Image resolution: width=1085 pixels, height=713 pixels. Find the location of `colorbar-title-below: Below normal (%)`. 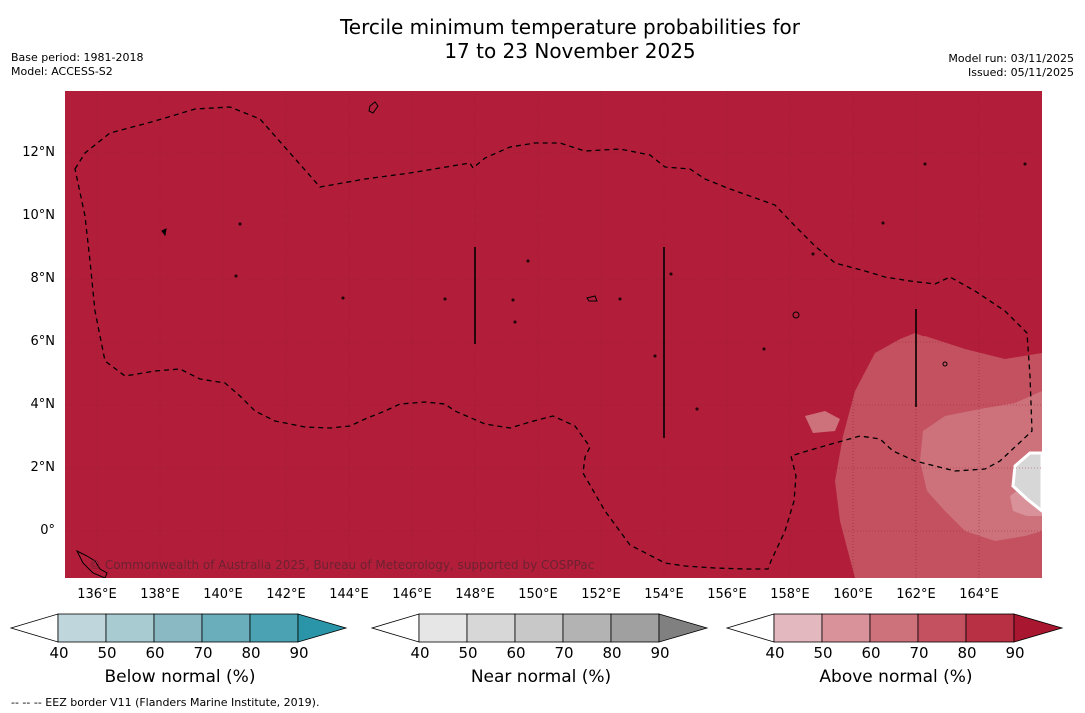

colorbar-title-below: Below normal (%) is located at coordinates (180, 677).